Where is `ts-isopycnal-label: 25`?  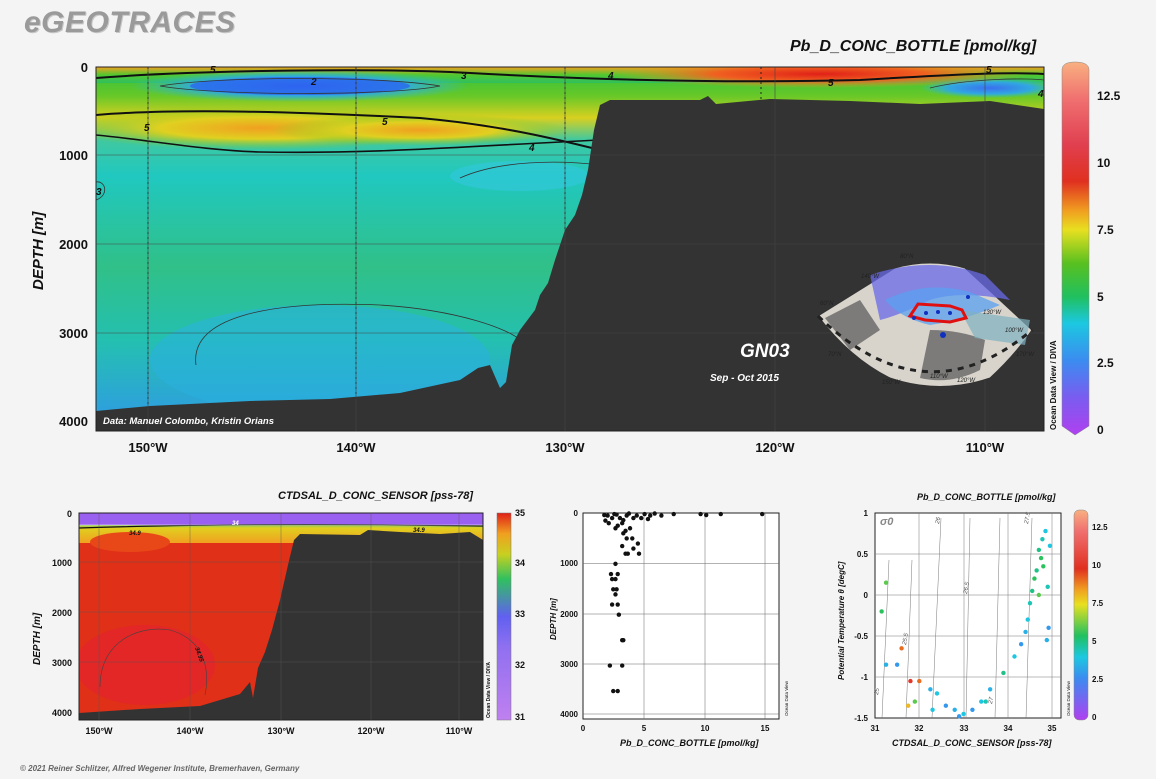 ts-isopycnal-label: 25 is located at coordinates (877, 691).